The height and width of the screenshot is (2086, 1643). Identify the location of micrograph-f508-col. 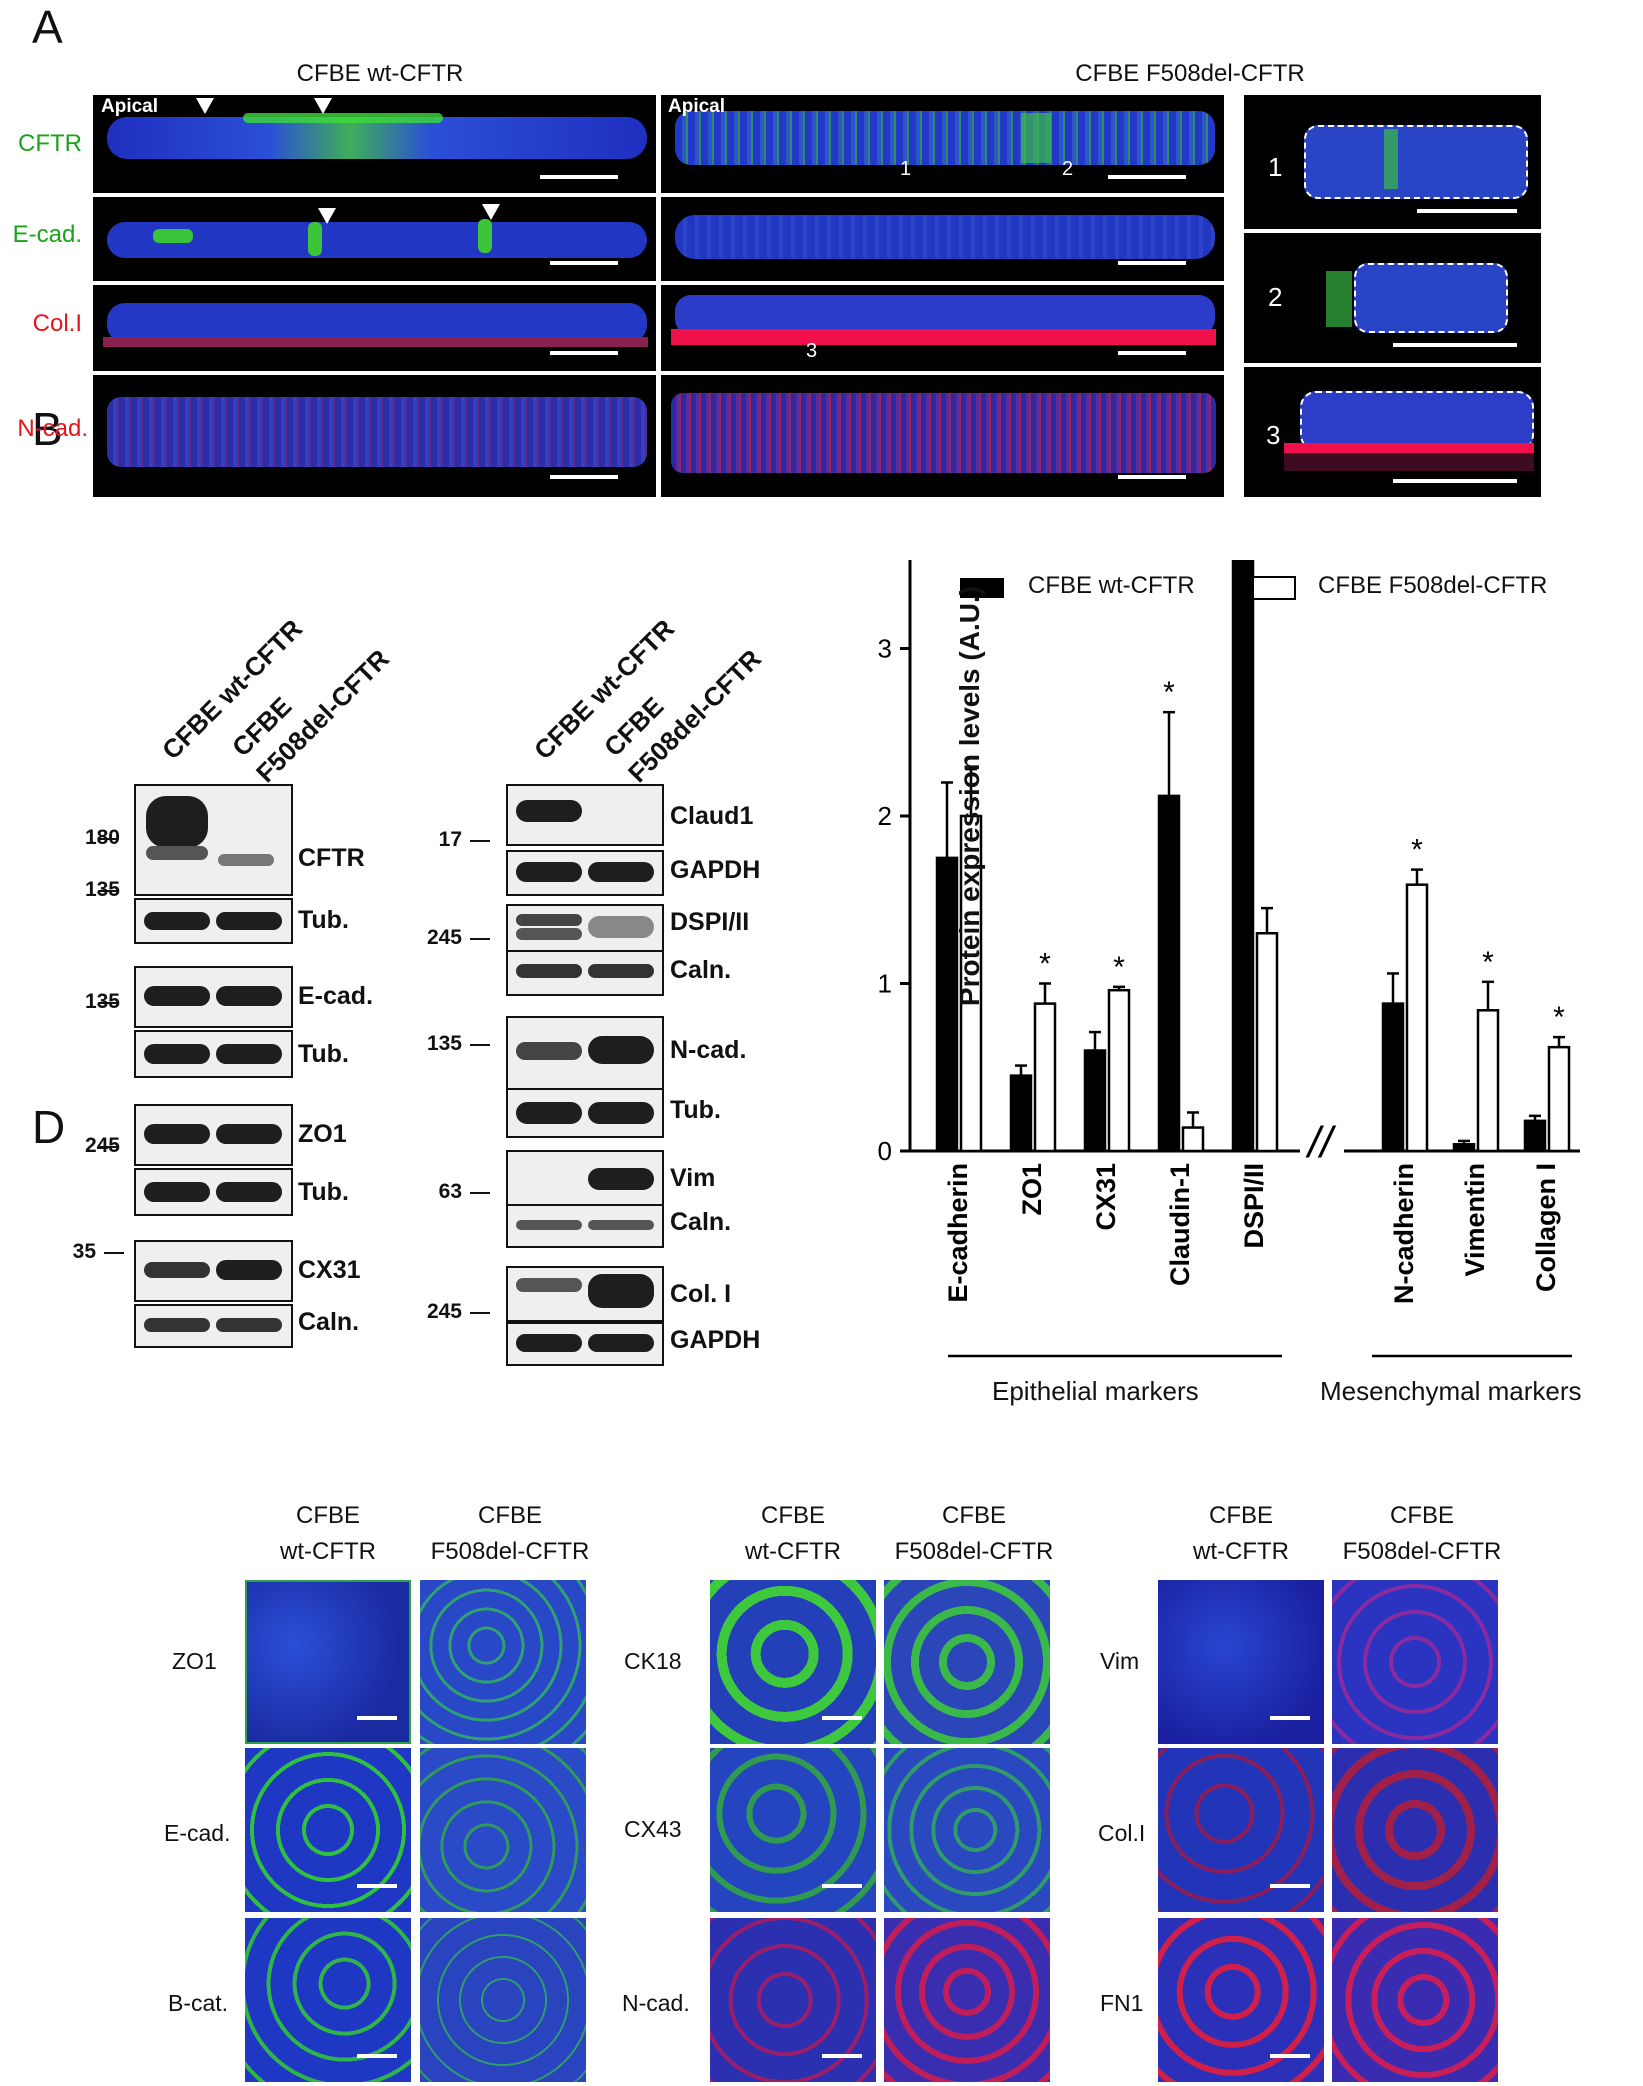
(942, 328).